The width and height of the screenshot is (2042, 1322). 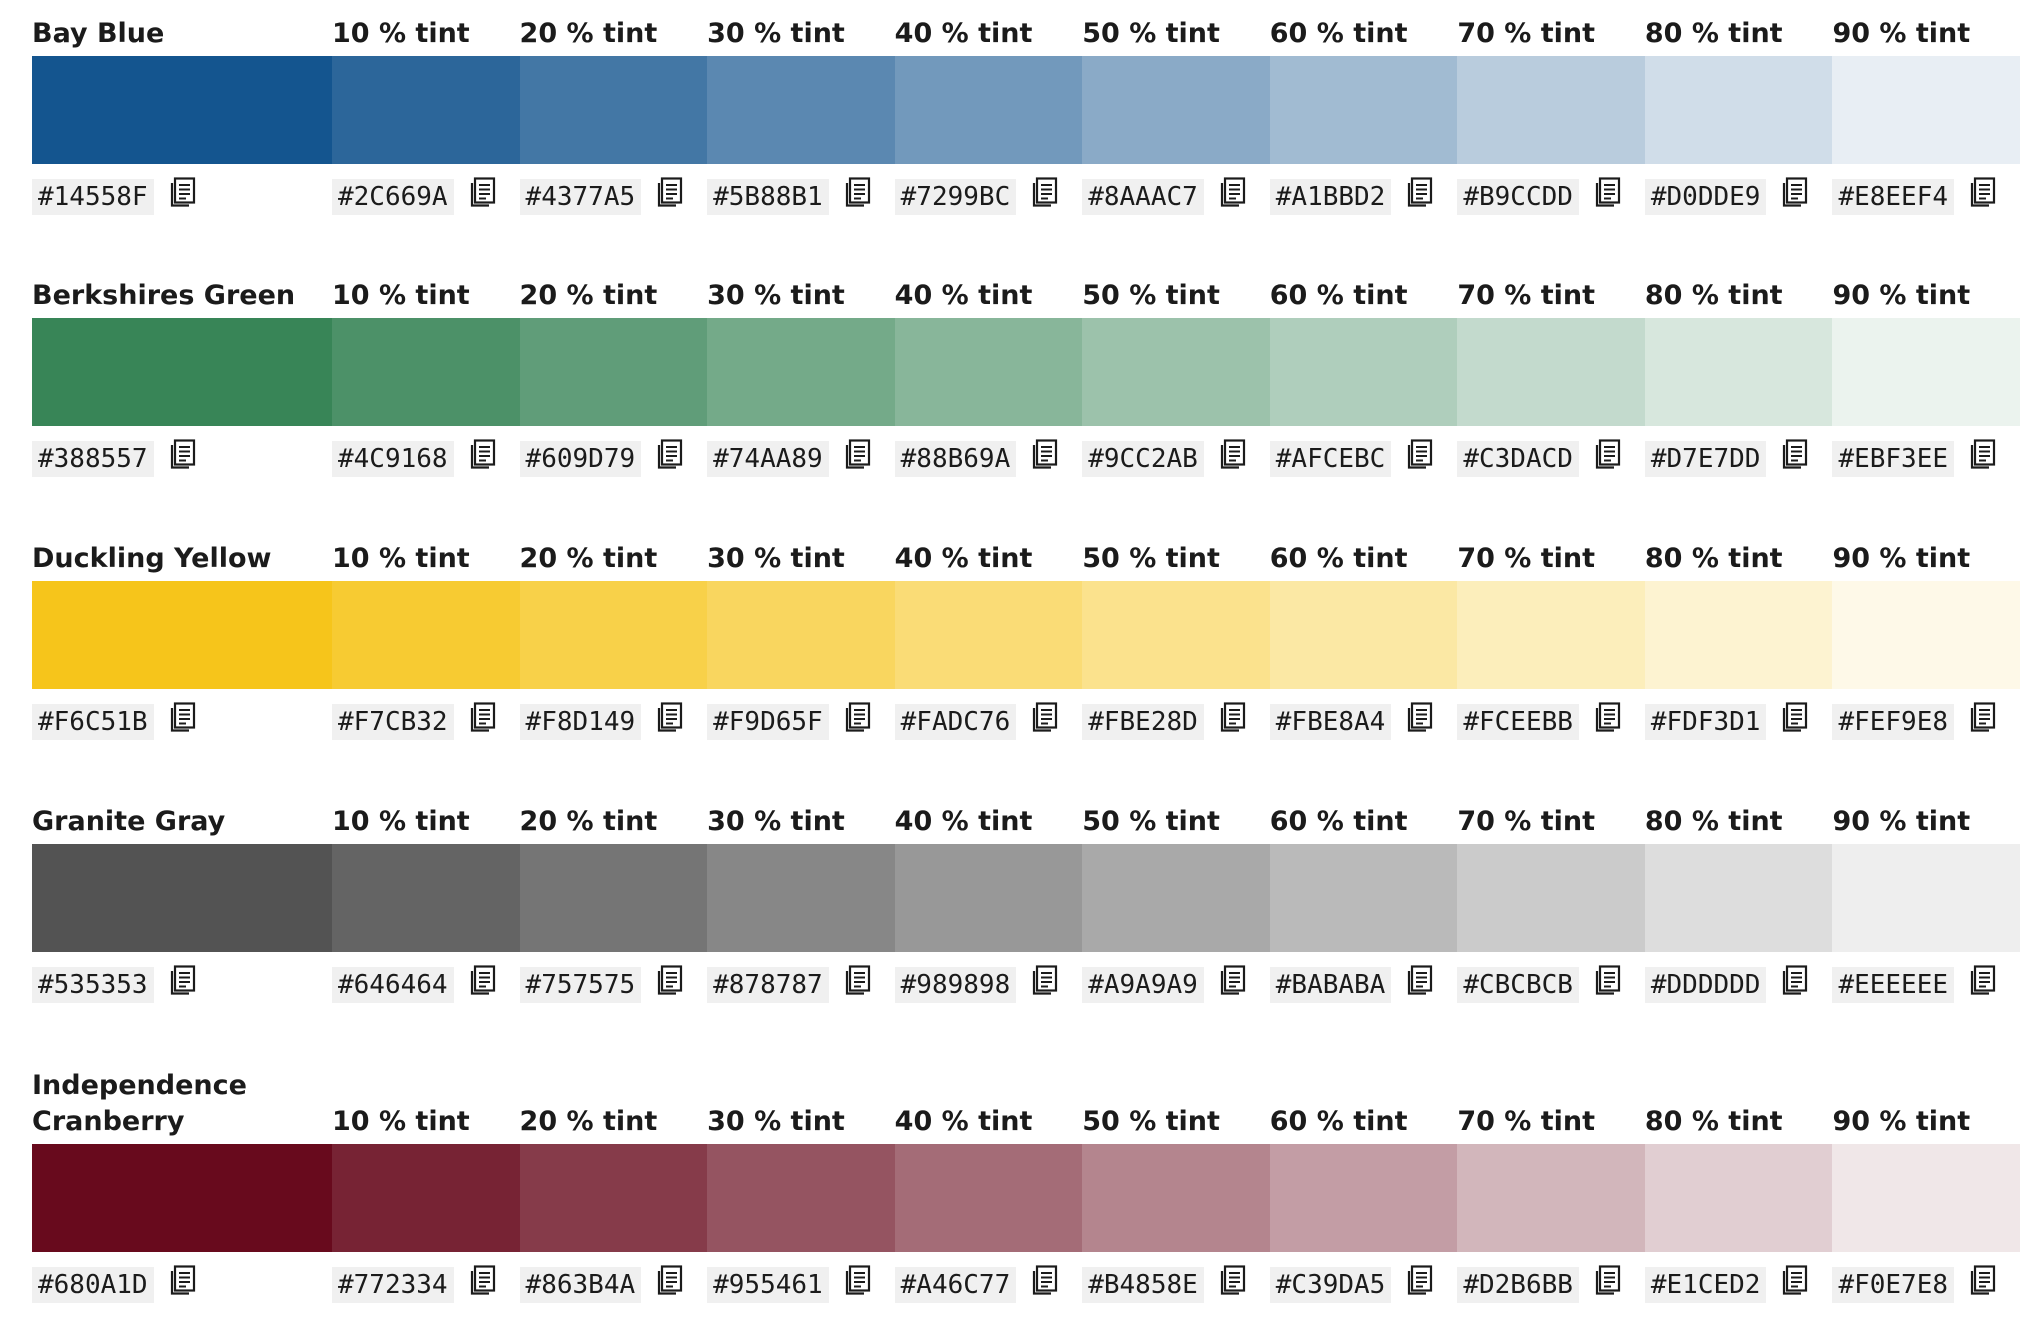 What do you see at coordinates (1330, 985) in the screenshot?
I see `hex-code: #BABABA` at bounding box center [1330, 985].